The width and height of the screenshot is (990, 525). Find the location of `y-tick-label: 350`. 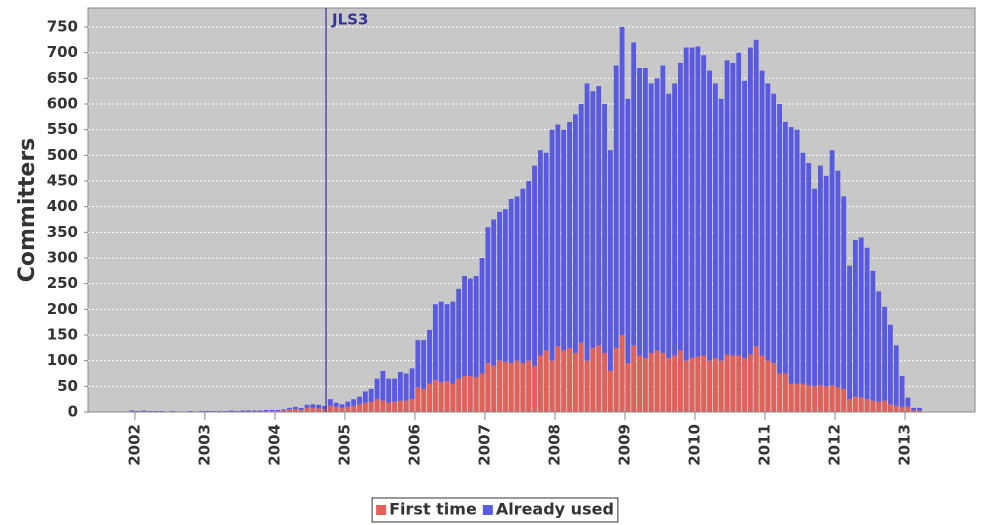

y-tick-label: 350 is located at coordinates (62, 232).